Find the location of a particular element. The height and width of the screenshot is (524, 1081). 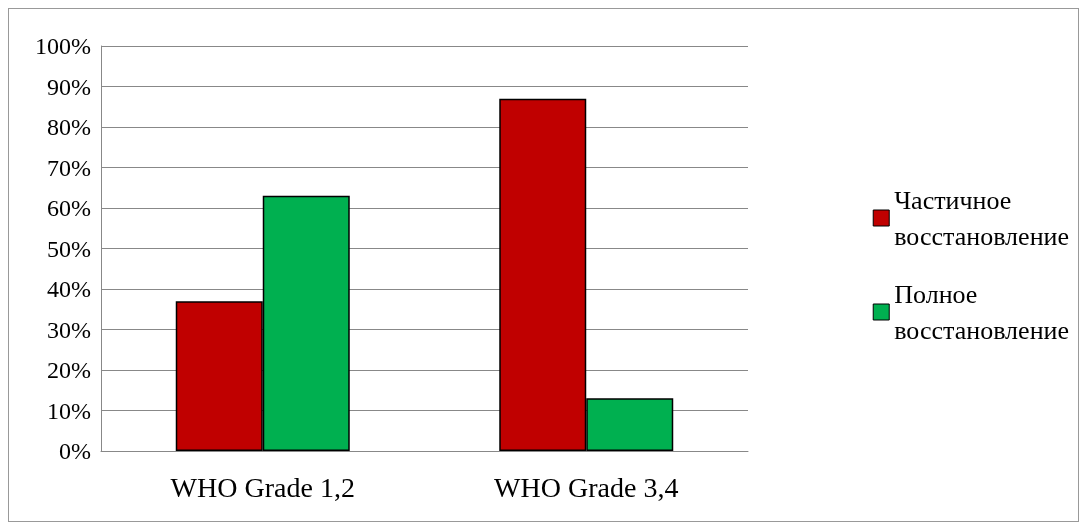

x-tick-label: WHO Grade 1,2 is located at coordinates (262, 487).